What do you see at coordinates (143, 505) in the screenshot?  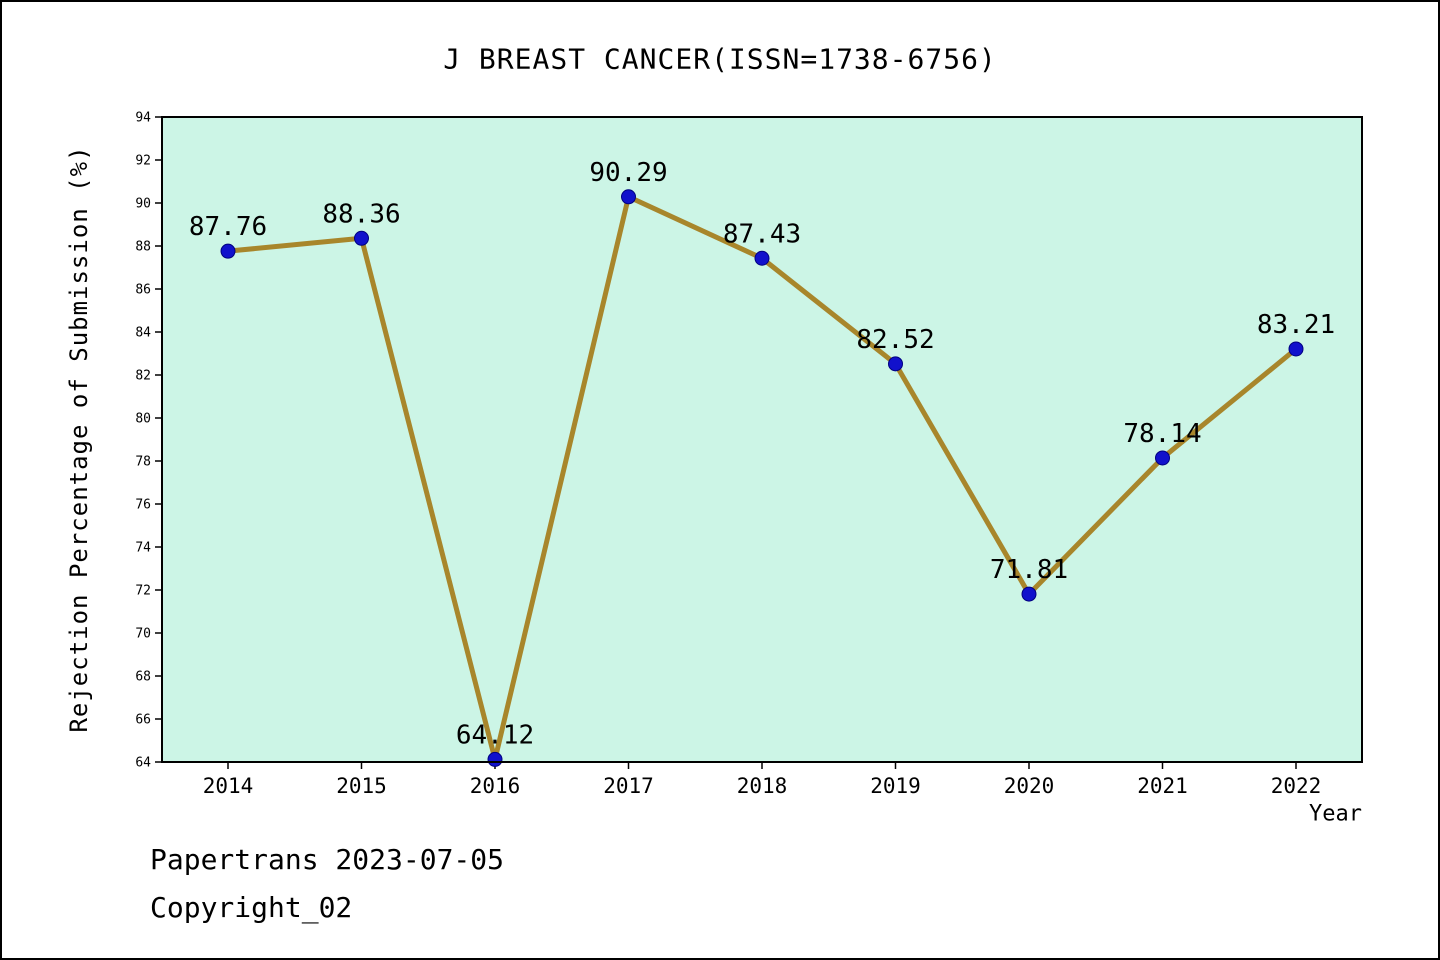 I see `y-tick-label: 76` at bounding box center [143, 505].